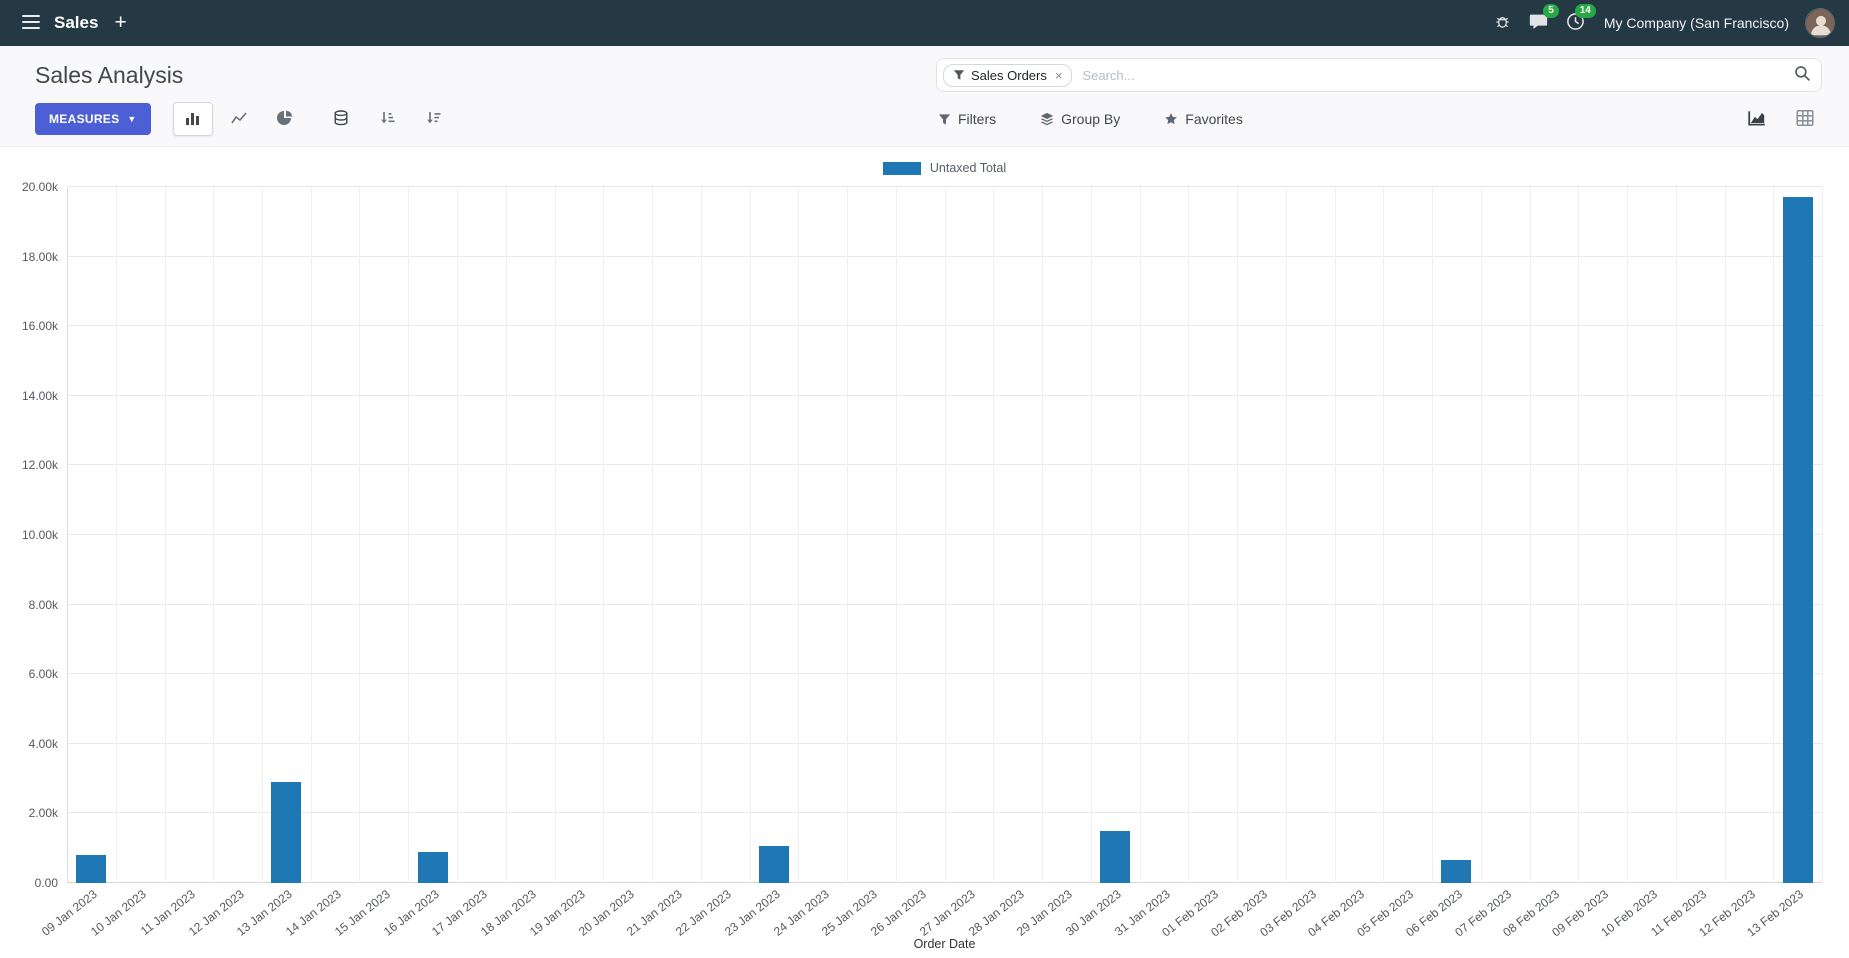 The height and width of the screenshot is (958, 1849). What do you see at coordinates (944, 186) in the screenshot?
I see `gridline-horizontal` at bounding box center [944, 186].